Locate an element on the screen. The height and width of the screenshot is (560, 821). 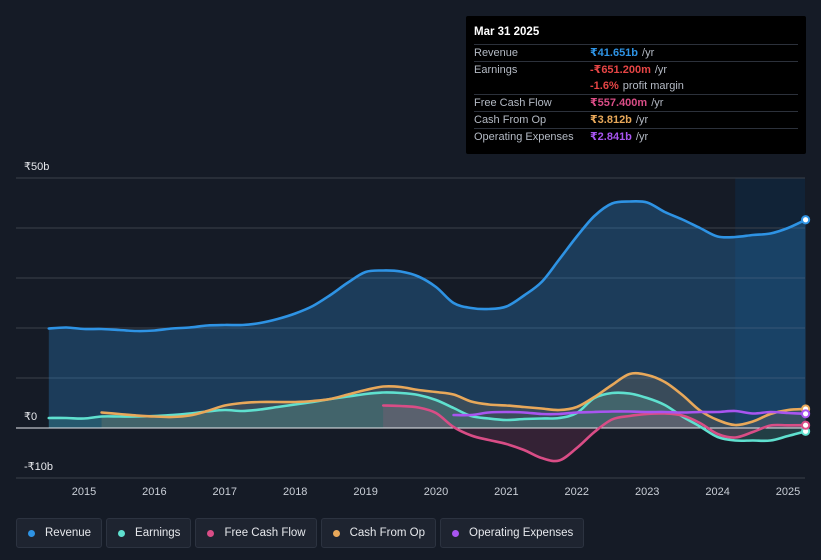
x-tick-label: 2024 is located at coordinates (717, 492).